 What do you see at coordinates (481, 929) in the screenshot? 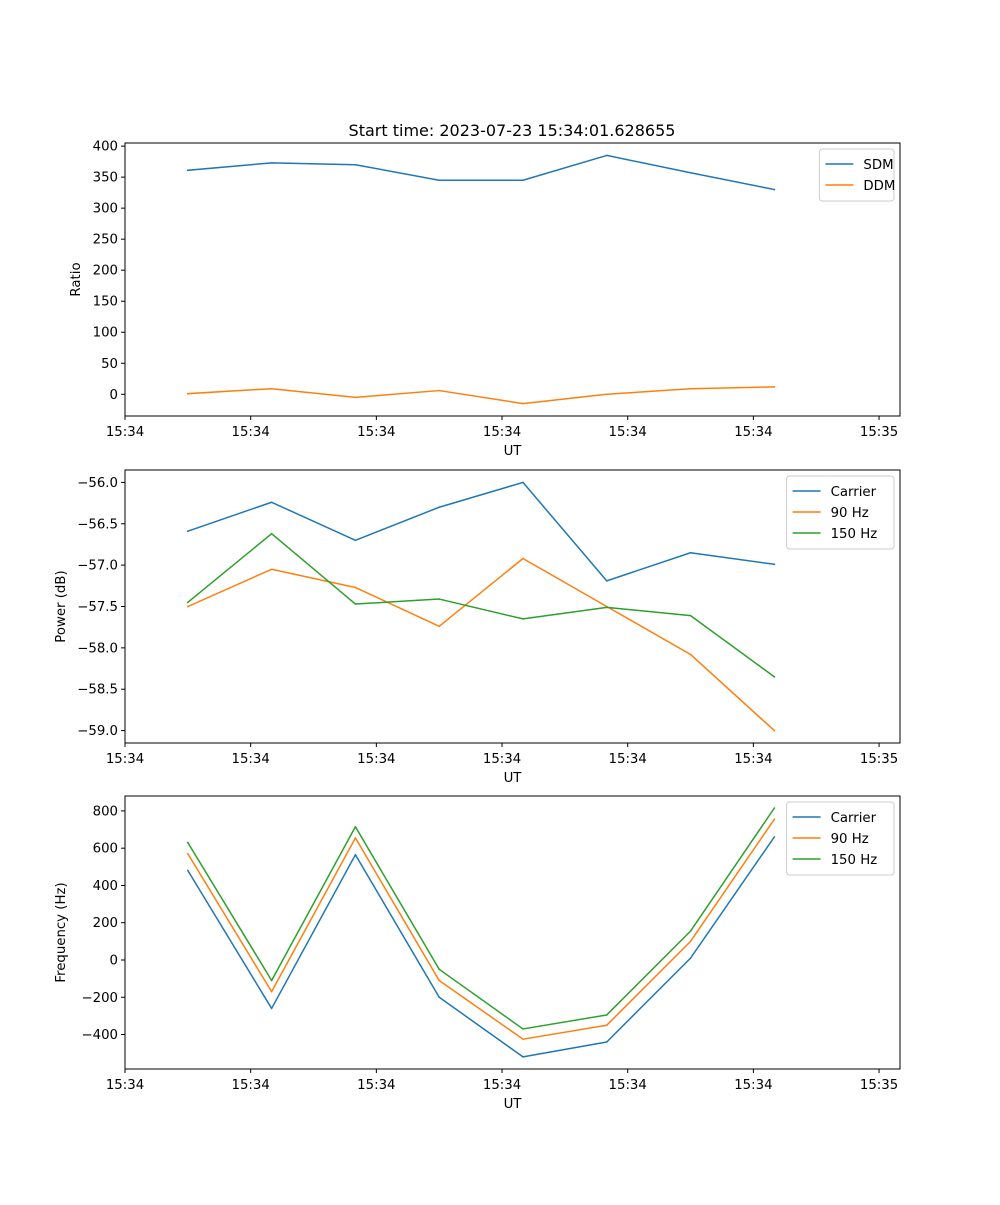
I see `series-line-90-hz` at bounding box center [481, 929].